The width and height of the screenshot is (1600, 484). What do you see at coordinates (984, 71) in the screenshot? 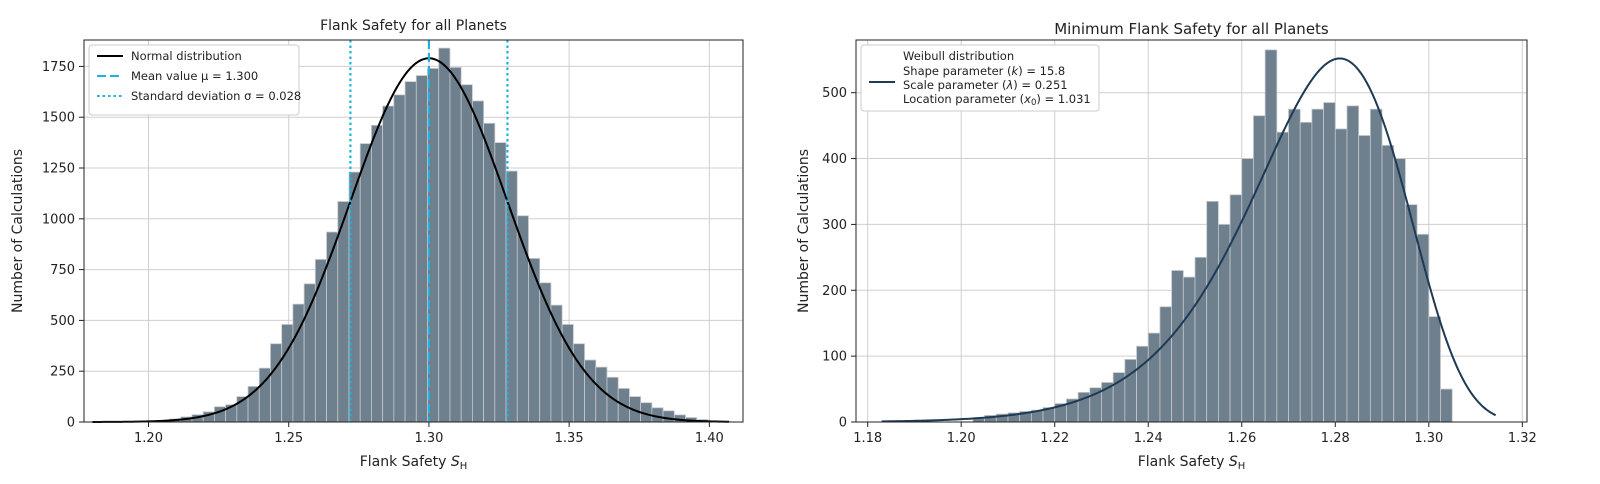
I see `legend-weibull-param: Shape parameter (k) = 15.8` at bounding box center [984, 71].